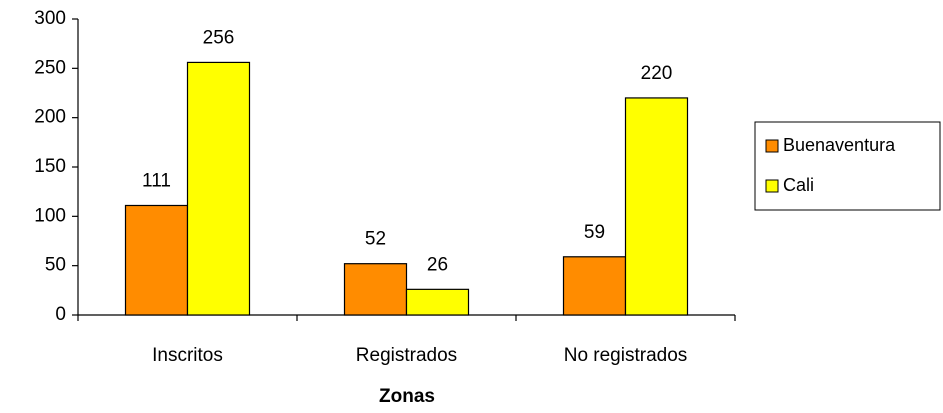 Image resolution: width=943 pixels, height=413 pixels. What do you see at coordinates (437, 264) in the screenshot?
I see `data-label: 26` at bounding box center [437, 264].